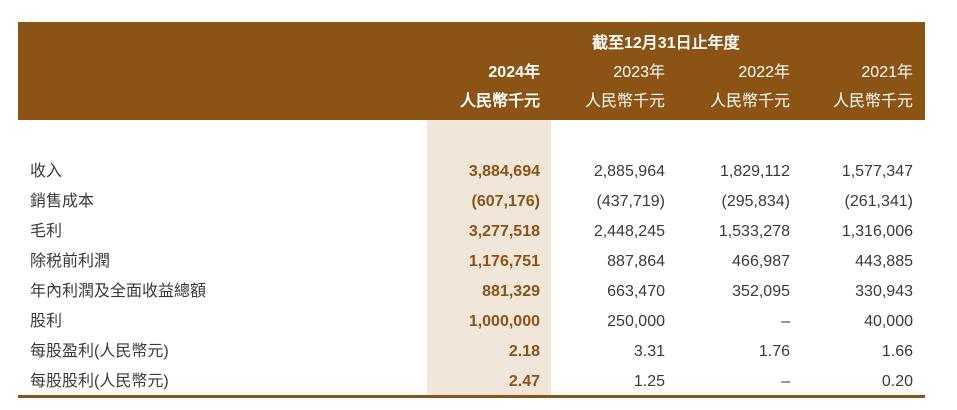 This screenshot has height=410, width=957. What do you see at coordinates (629, 231) in the screenshot?
I see `cell-value: 2,448,245` at bounding box center [629, 231].